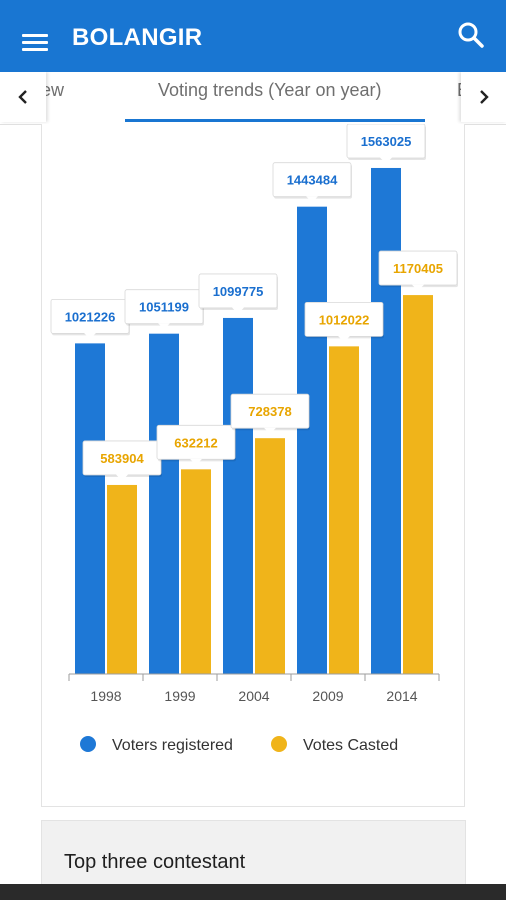 The width and height of the screenshot is (506, 900). I want to click on data-label-text: 1563025, so click(386, 141).